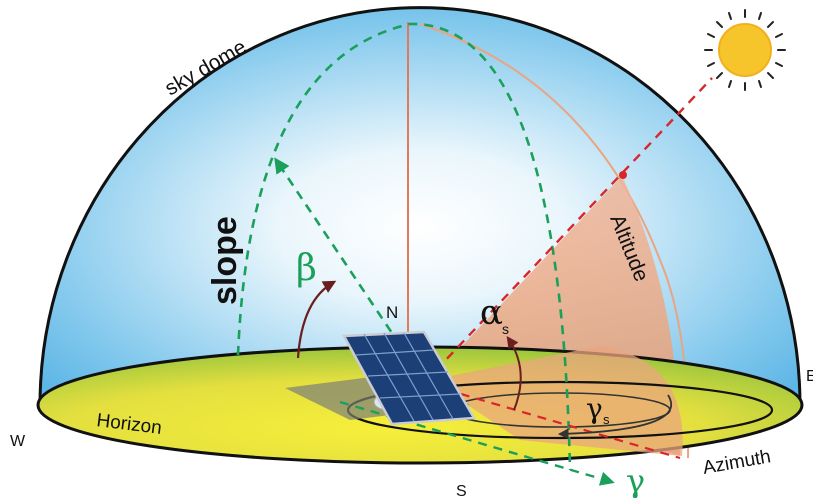 This screenshot has height=498, width=813. I want to click on gamma-s-label: γ s, so click(598, 409).